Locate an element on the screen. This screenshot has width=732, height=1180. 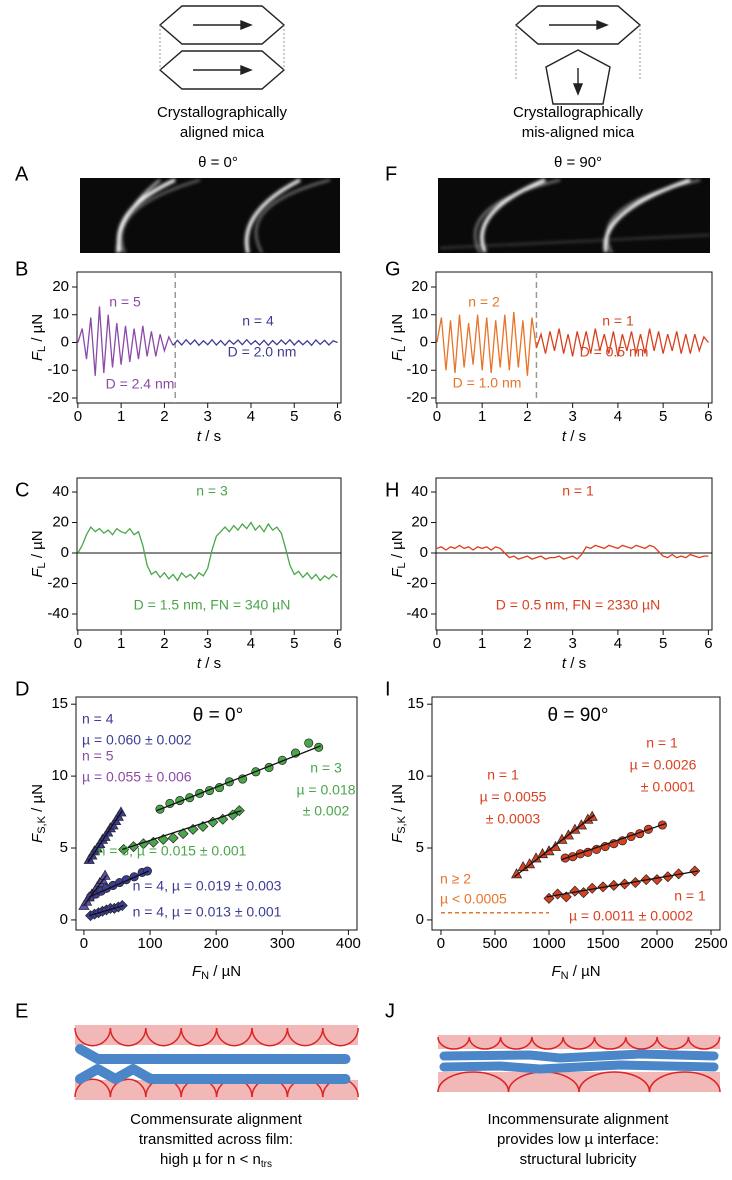
plot-frame is located at coordinates (574, 554).